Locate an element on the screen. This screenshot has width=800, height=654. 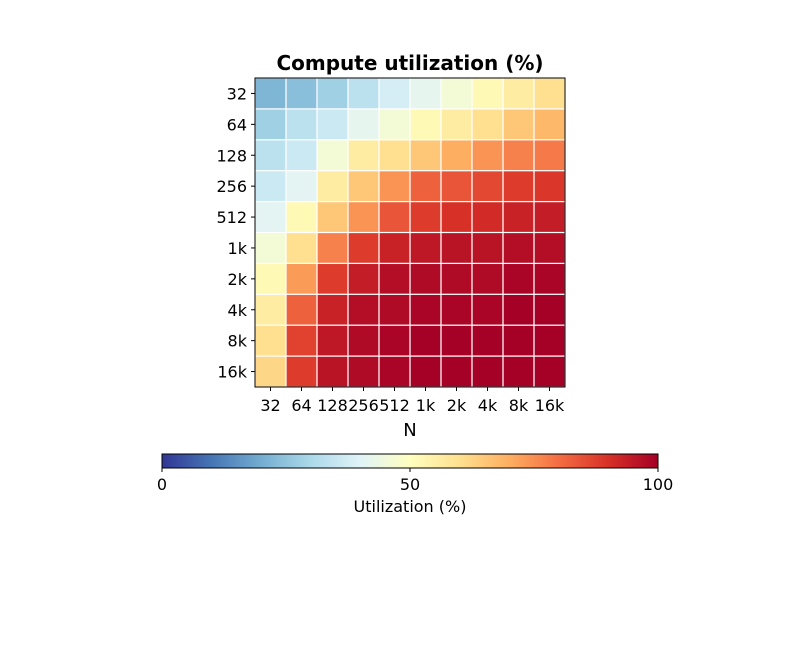
y-tick-label: 512 is located at coordinates (231, 217).